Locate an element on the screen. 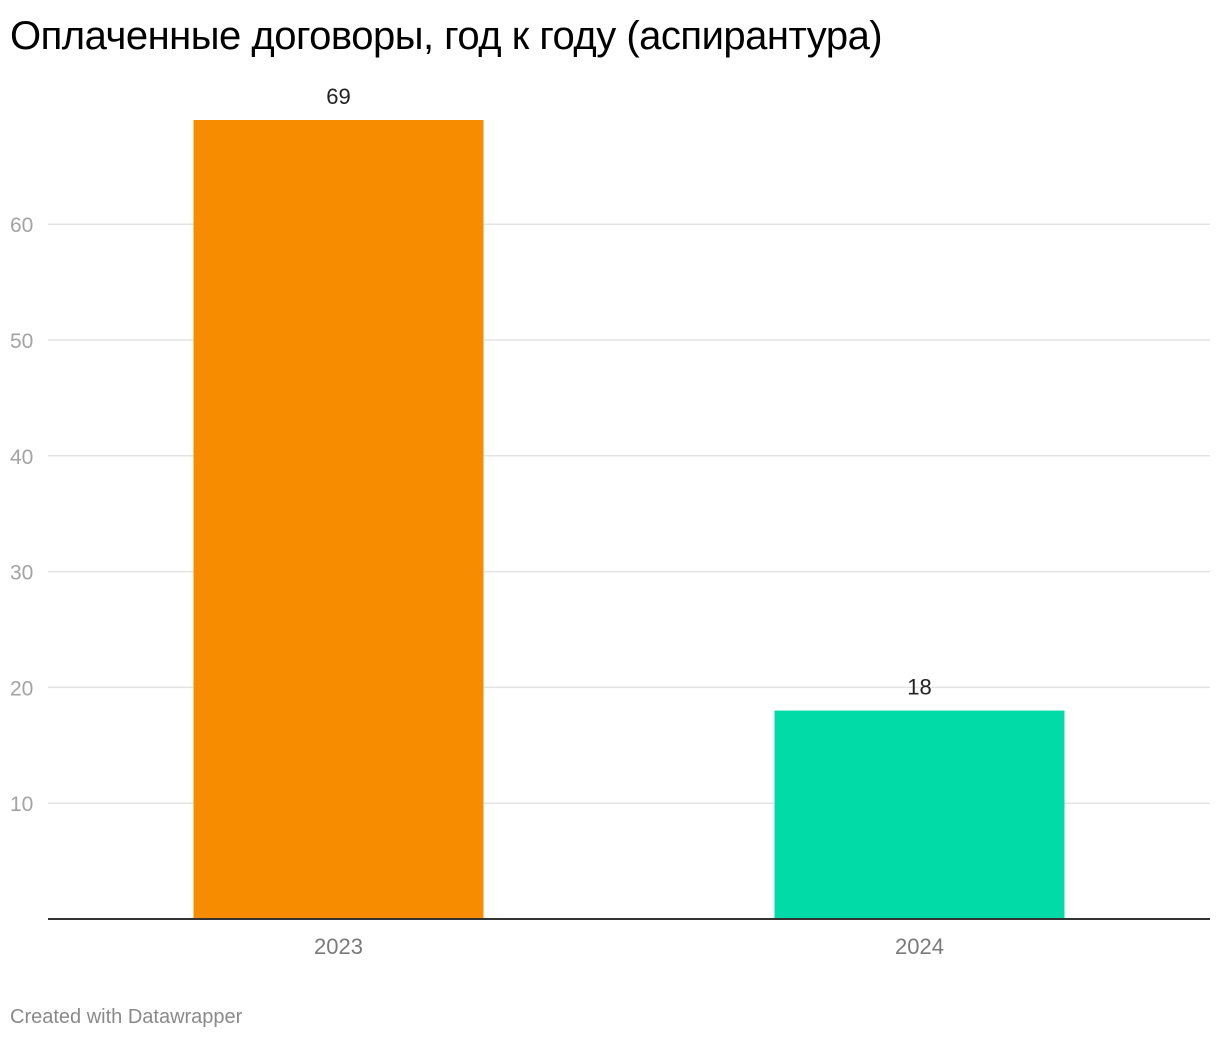  y-axis-ticks: 10 20 30 40 50 60 is located at coordinates (21, 515).